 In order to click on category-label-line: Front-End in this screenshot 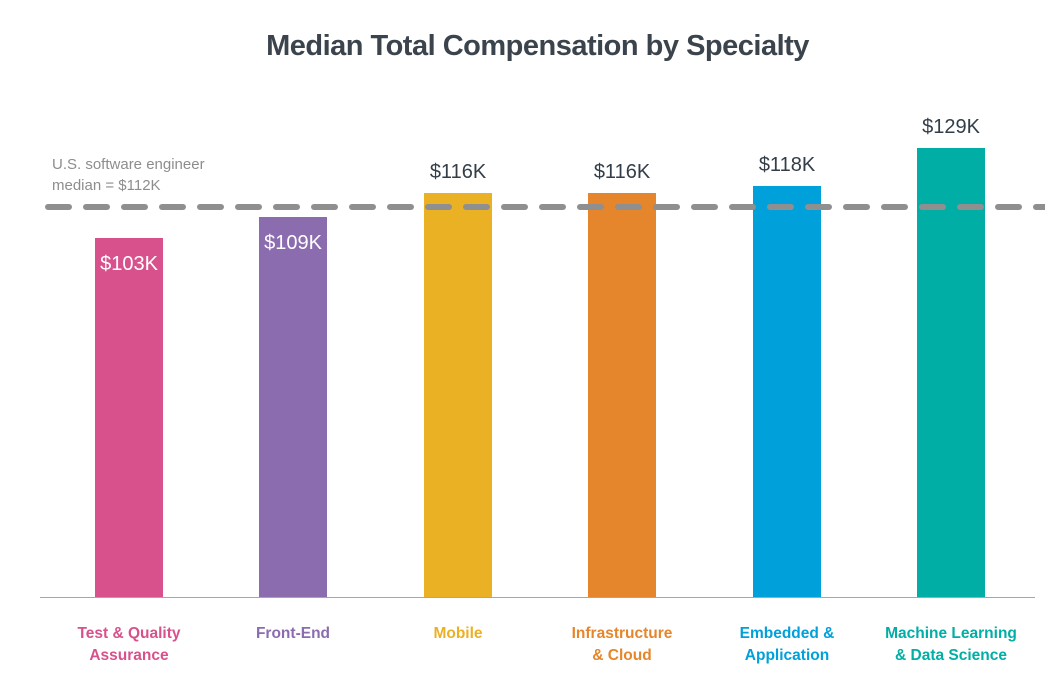, I will do `click(293, 633)`.